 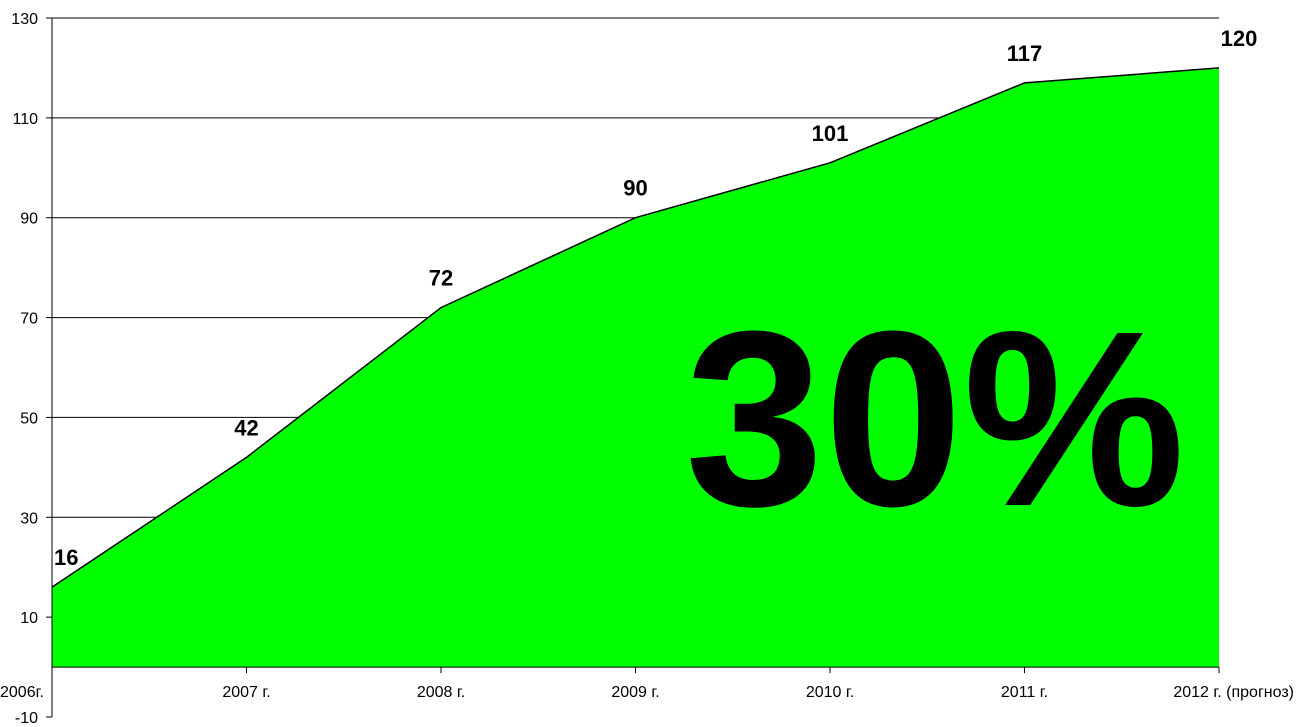 I want to click on y-tick-label: 30, so click(x=29, y=518).